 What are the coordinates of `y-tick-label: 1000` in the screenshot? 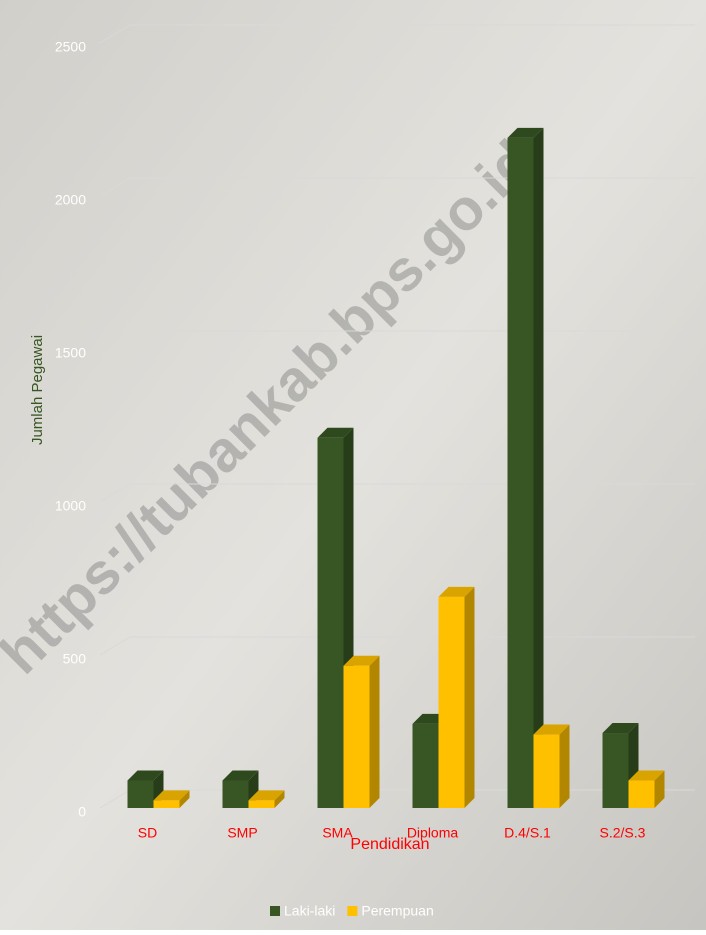 It's located at (70, 506).